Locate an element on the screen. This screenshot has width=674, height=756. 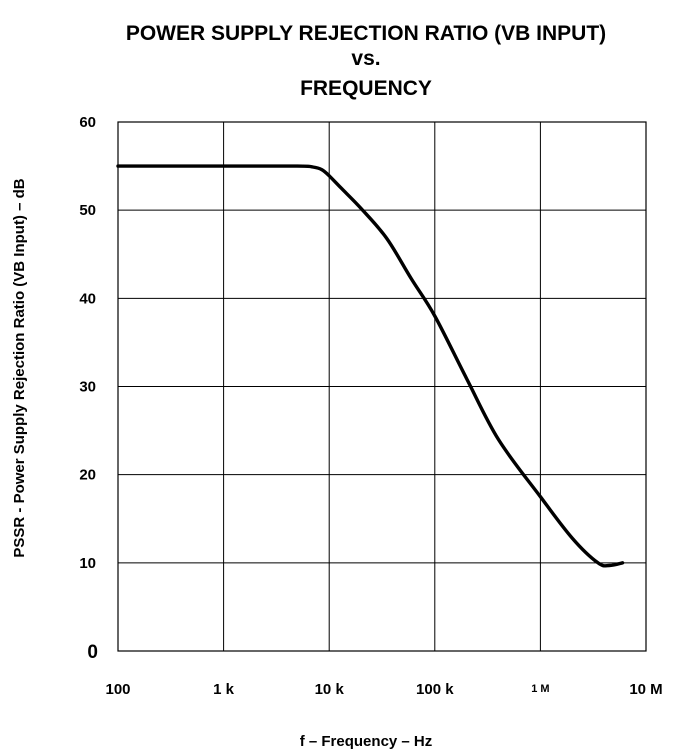
y-tick-labels: 0 10 20 30 40 50 60 is located at coordinates (88, 388).